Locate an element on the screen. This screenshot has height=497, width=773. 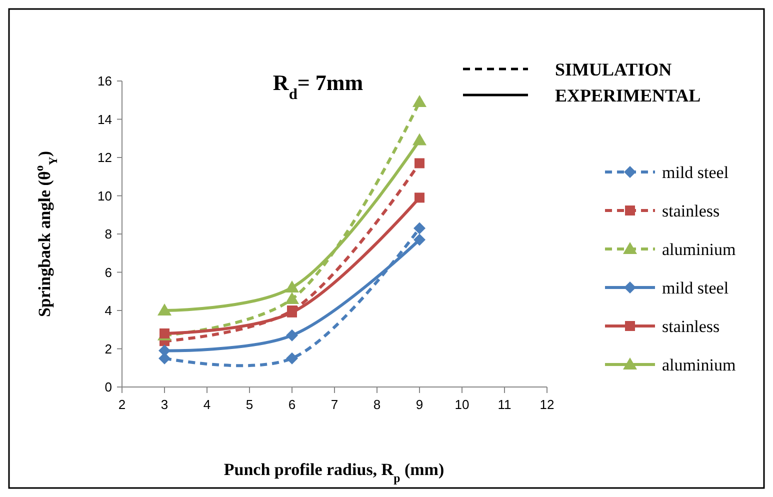
y-tick-label: 10 is located at coordinates (105, 196).